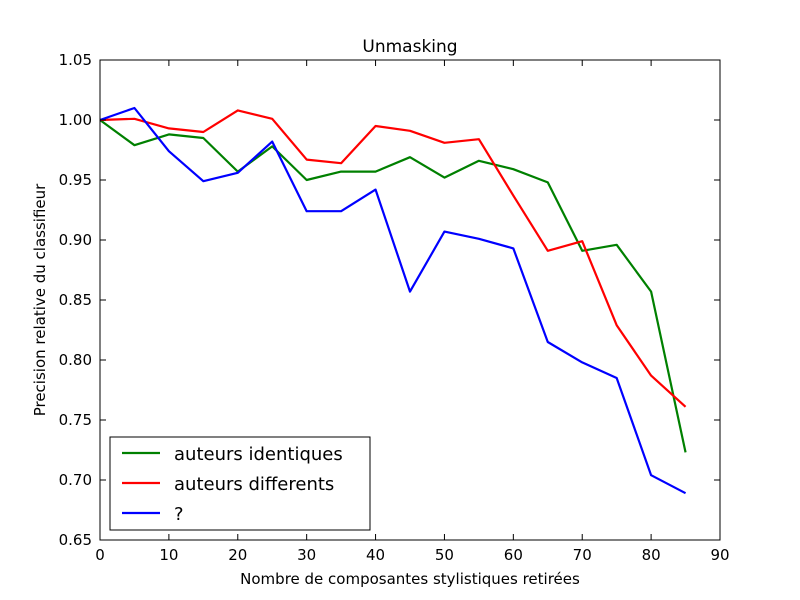 The width and height of the screenshot is (800, 600). I want to click on legend: auteurs identiques auteurs differents?, so click(240, 483).